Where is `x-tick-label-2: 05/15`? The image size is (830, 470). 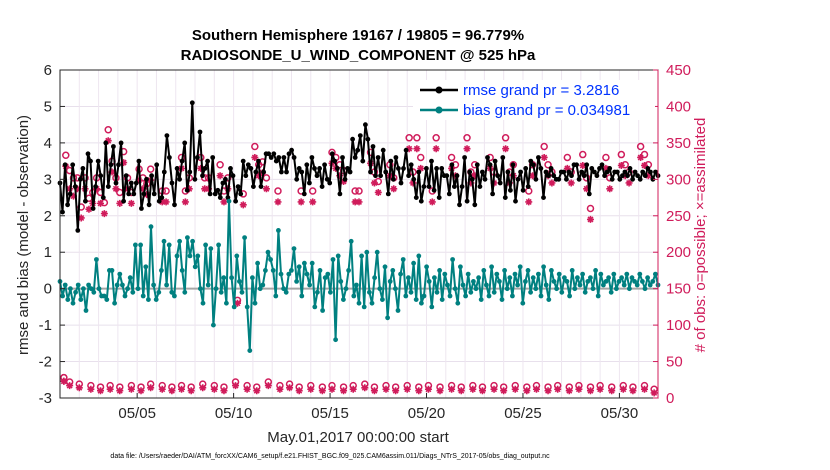 x-tick-label-2: 05/15 is located at coordinates (330, 413).